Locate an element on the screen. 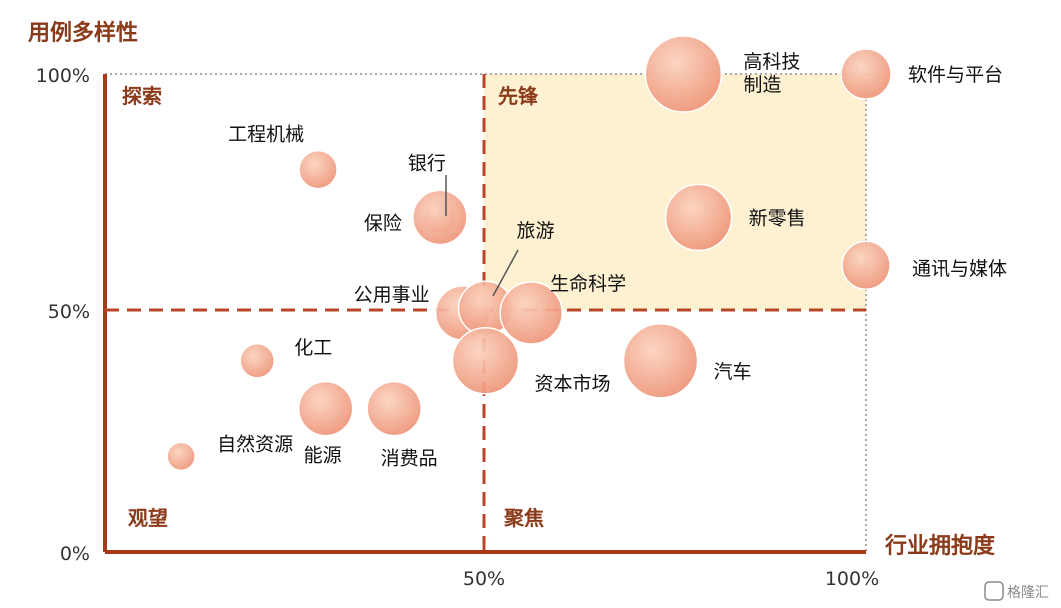 The width and height of the screenshot is (1061, 608). bubble-label-1: 软件与平台 is located at coordinates (955, 75).